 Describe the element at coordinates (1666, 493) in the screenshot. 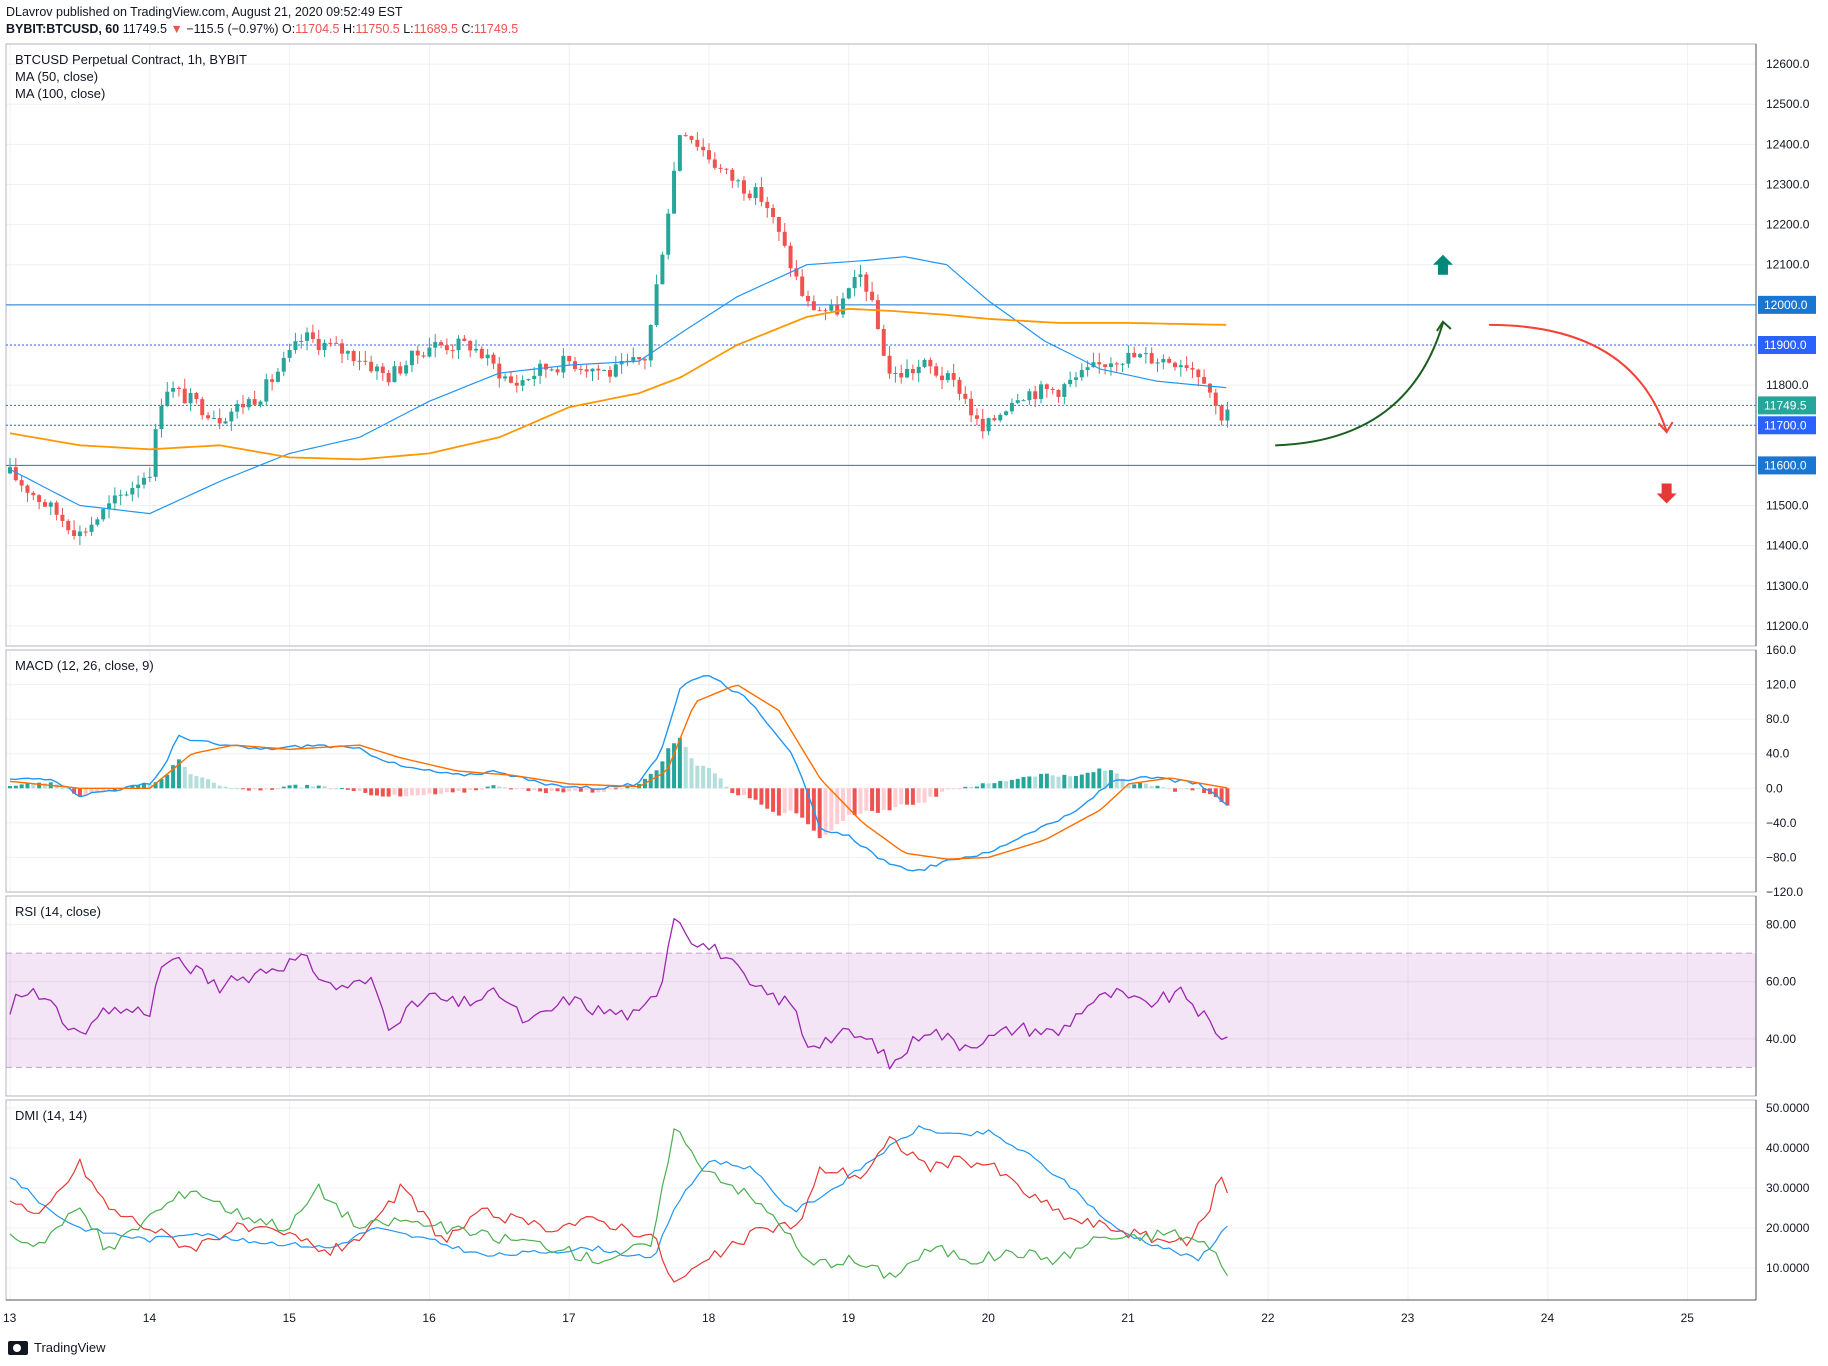

I see `down-arrow-icon` at that location.